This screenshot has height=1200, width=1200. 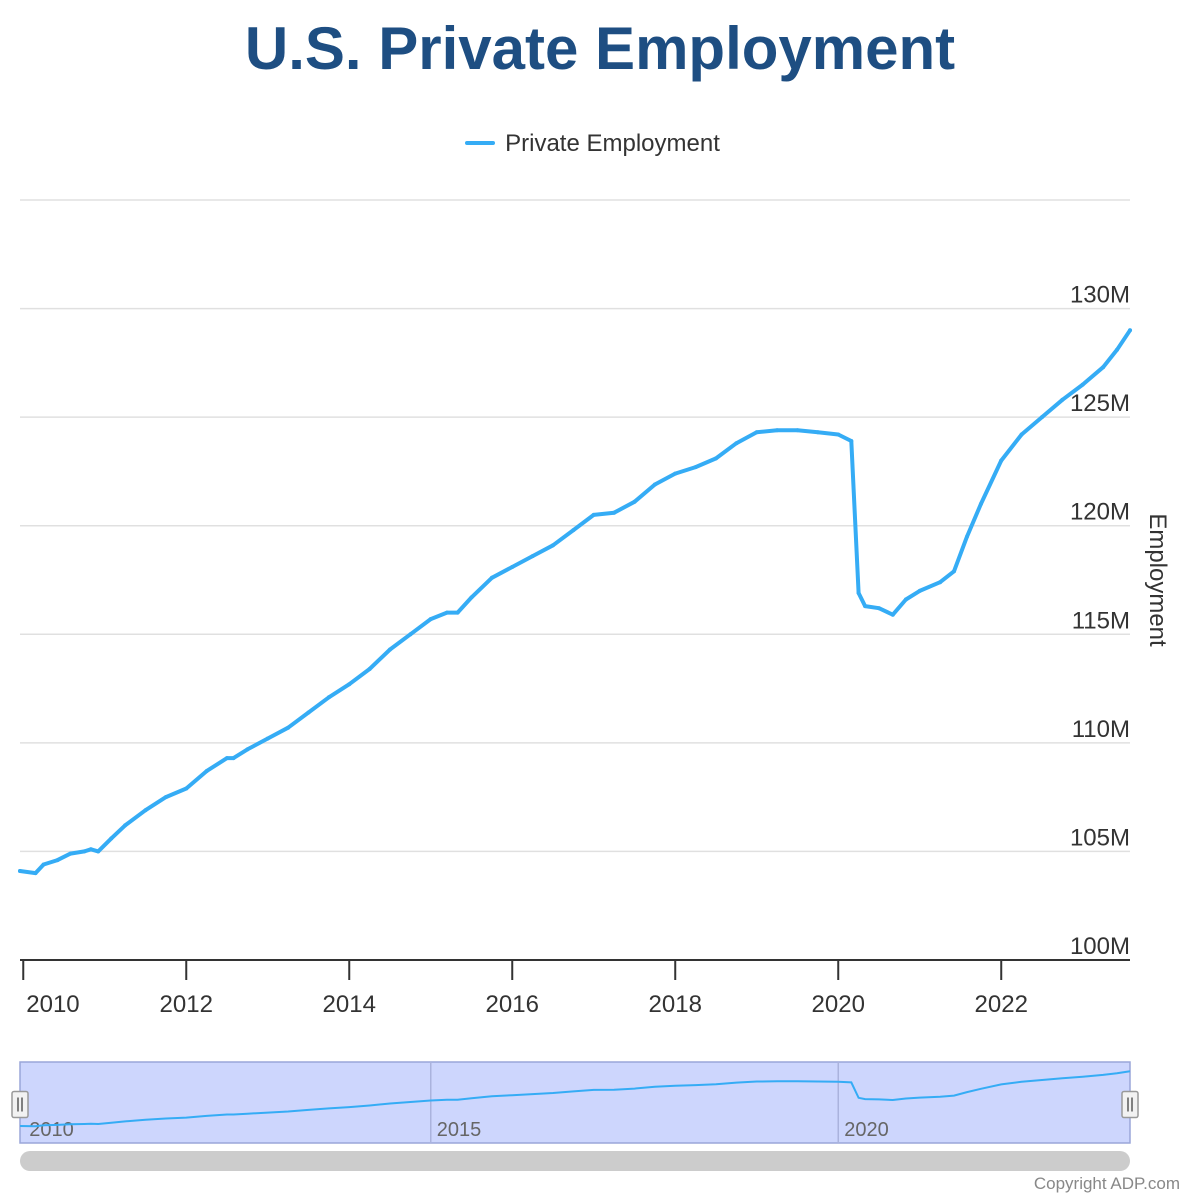 I want to click on x-tick-label: 2022, so click(x=1001, y=1004).